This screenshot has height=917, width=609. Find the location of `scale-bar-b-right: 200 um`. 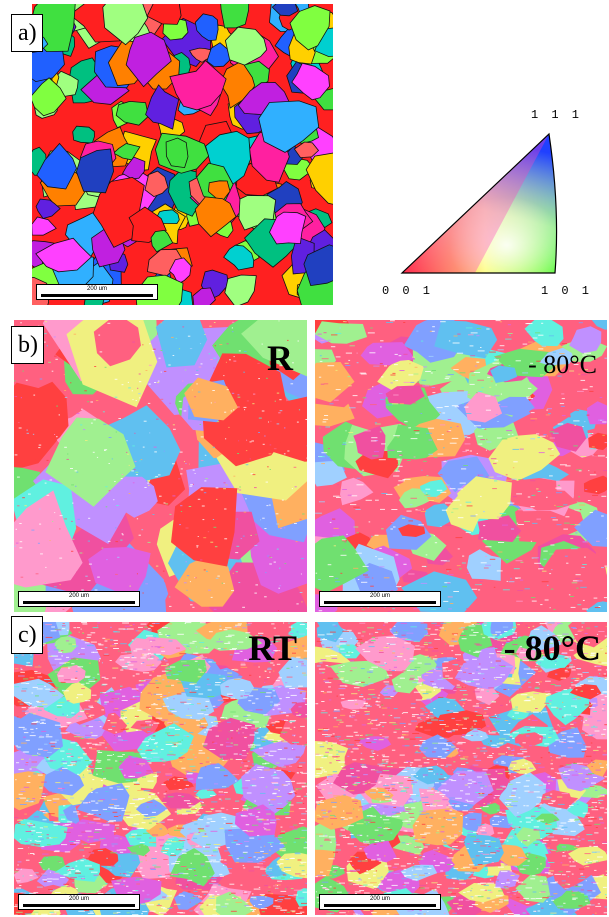

scale-bar-b-right: 200 um is located at coordinates (380, 599).